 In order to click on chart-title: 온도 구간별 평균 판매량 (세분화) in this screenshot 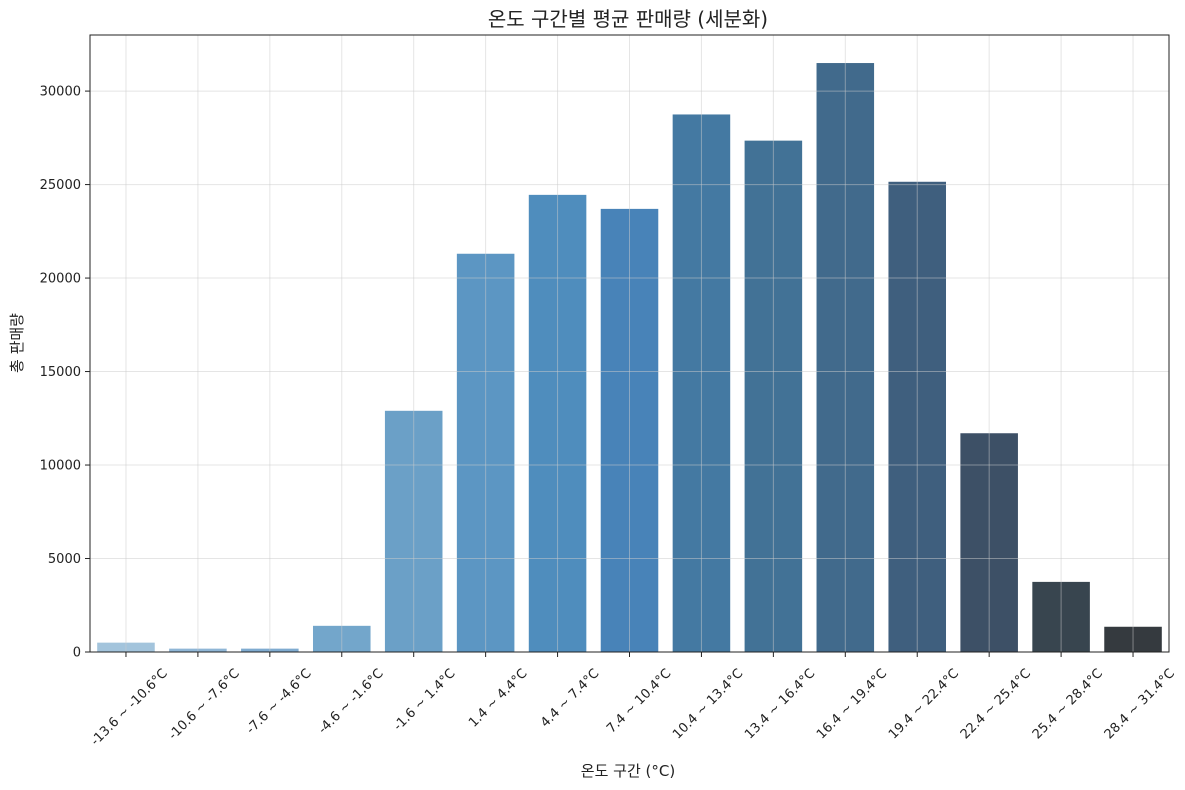, I will do `click(628, 19)`.